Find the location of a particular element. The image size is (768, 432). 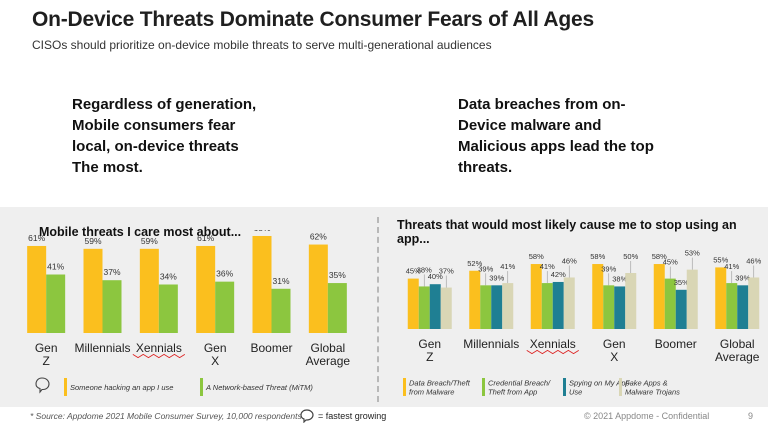

spellcheck-underline is located at coordinates (159, 356).